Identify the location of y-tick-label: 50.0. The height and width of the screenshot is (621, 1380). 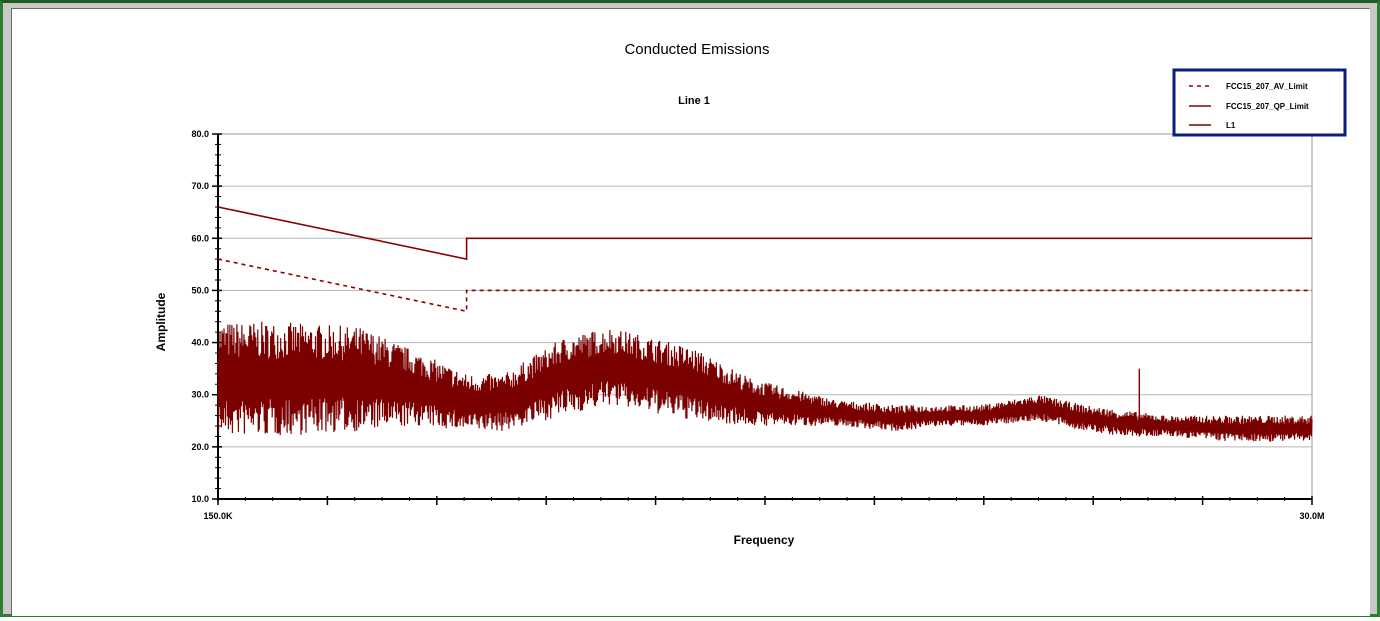
(200, 290).